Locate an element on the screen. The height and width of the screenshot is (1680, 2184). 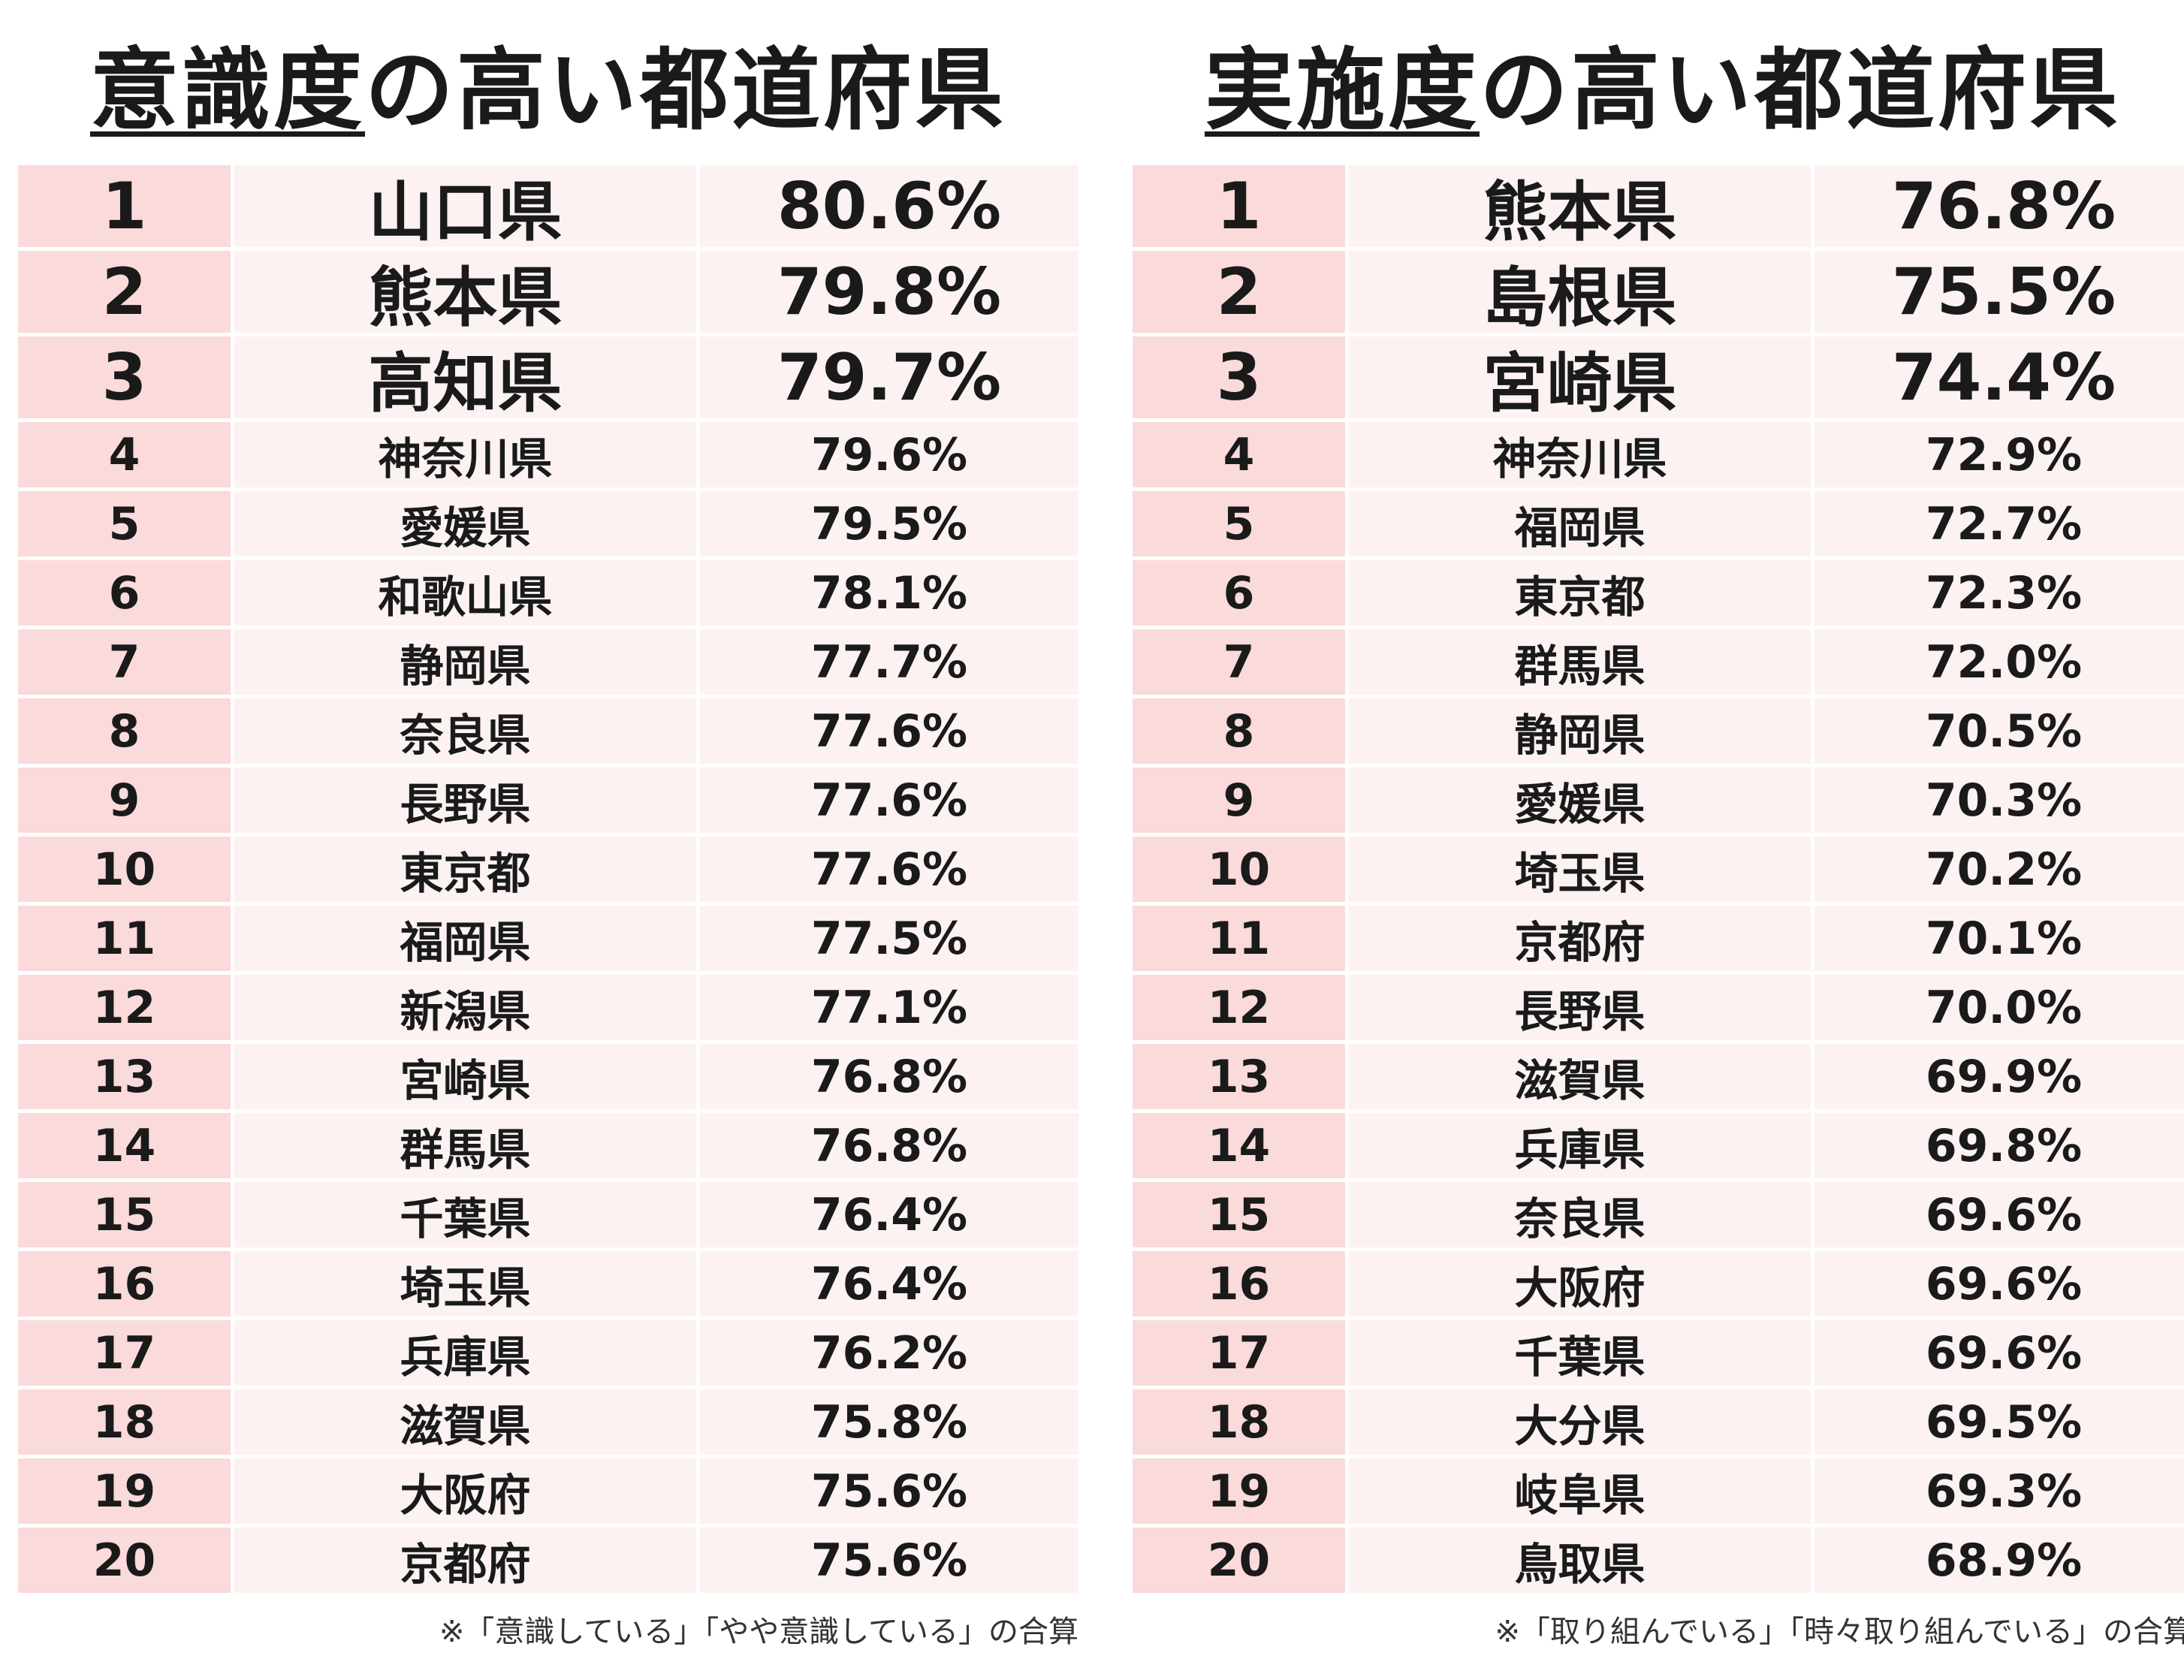
awareness-title-keyword: 意識度 is located at coordinates (227, 90).